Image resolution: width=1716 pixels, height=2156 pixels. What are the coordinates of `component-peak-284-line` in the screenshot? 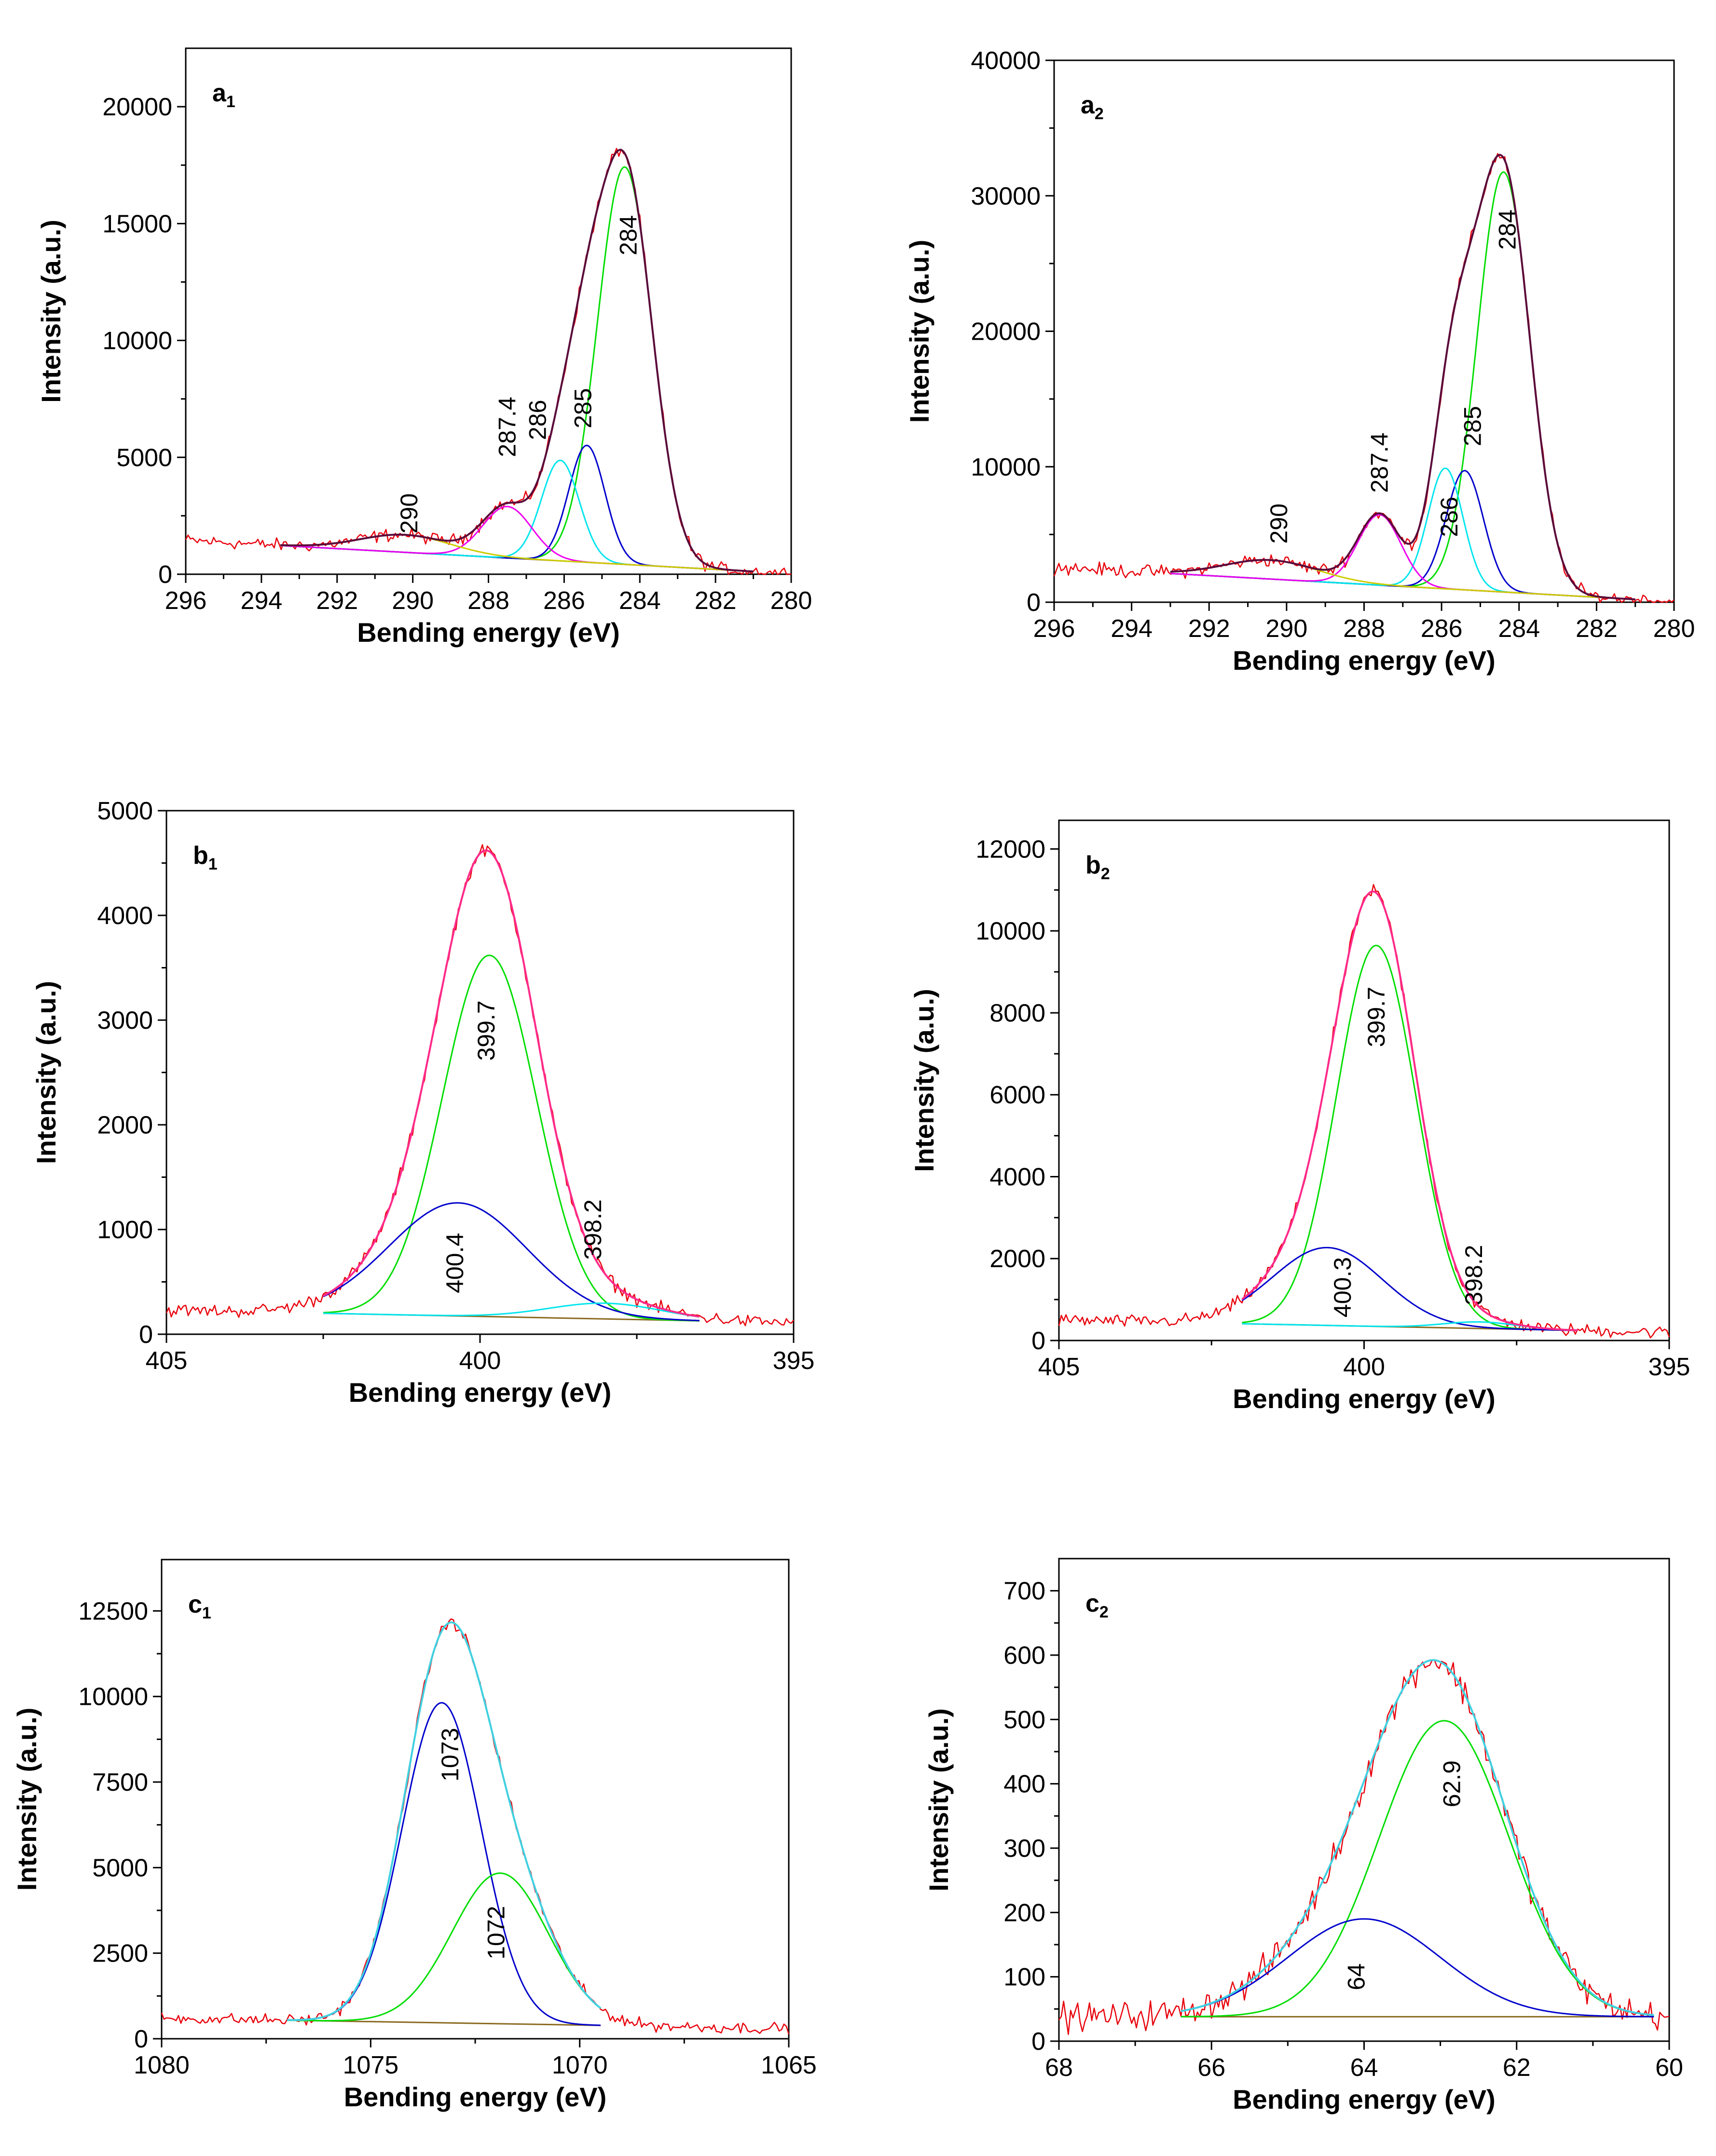 It's located at (1402, 385).